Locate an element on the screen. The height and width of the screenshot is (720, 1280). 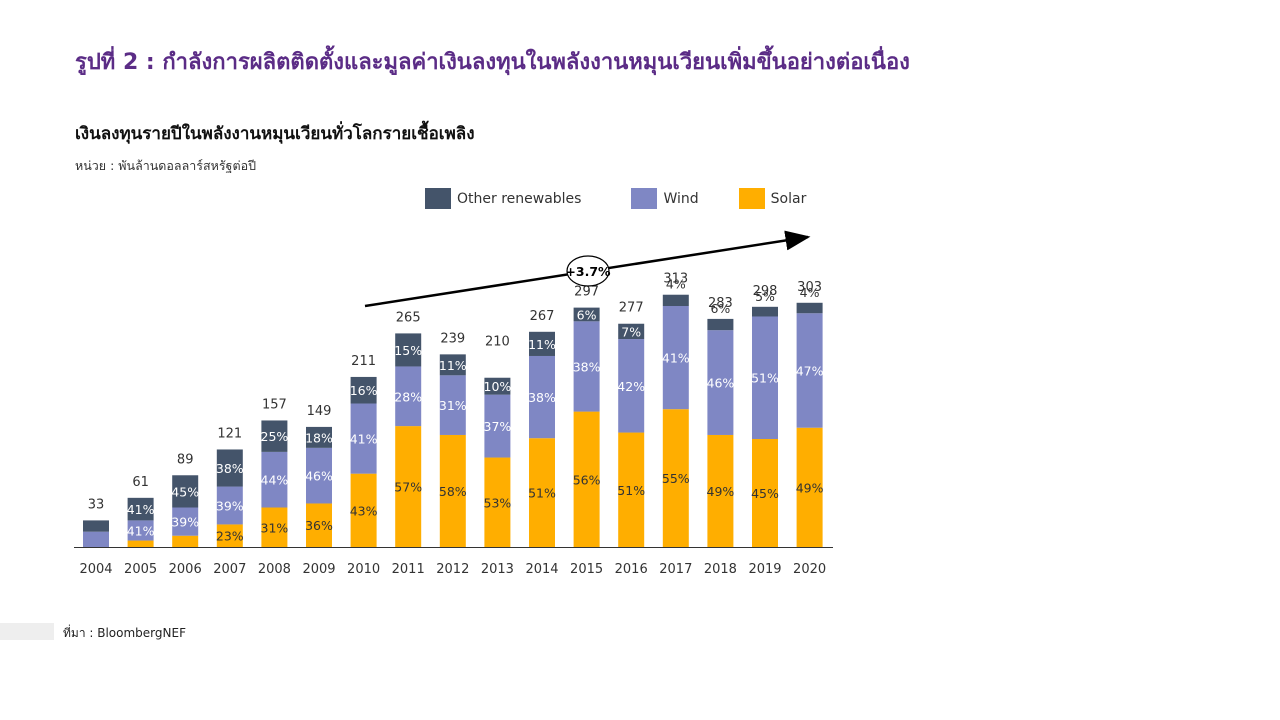
bar-solar-2012 is located at coordinates (452, 490).